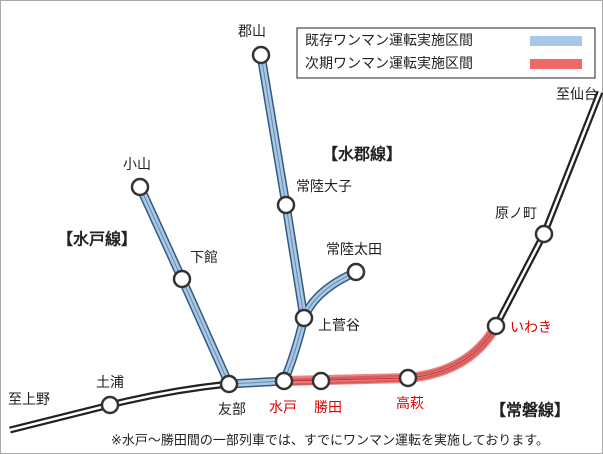 This screenshot has width=603, height=454. What do you see at coordinates (29, 400) in the screenshot?
I see `destination-label: 至上野` at bounding box center [29, 400].